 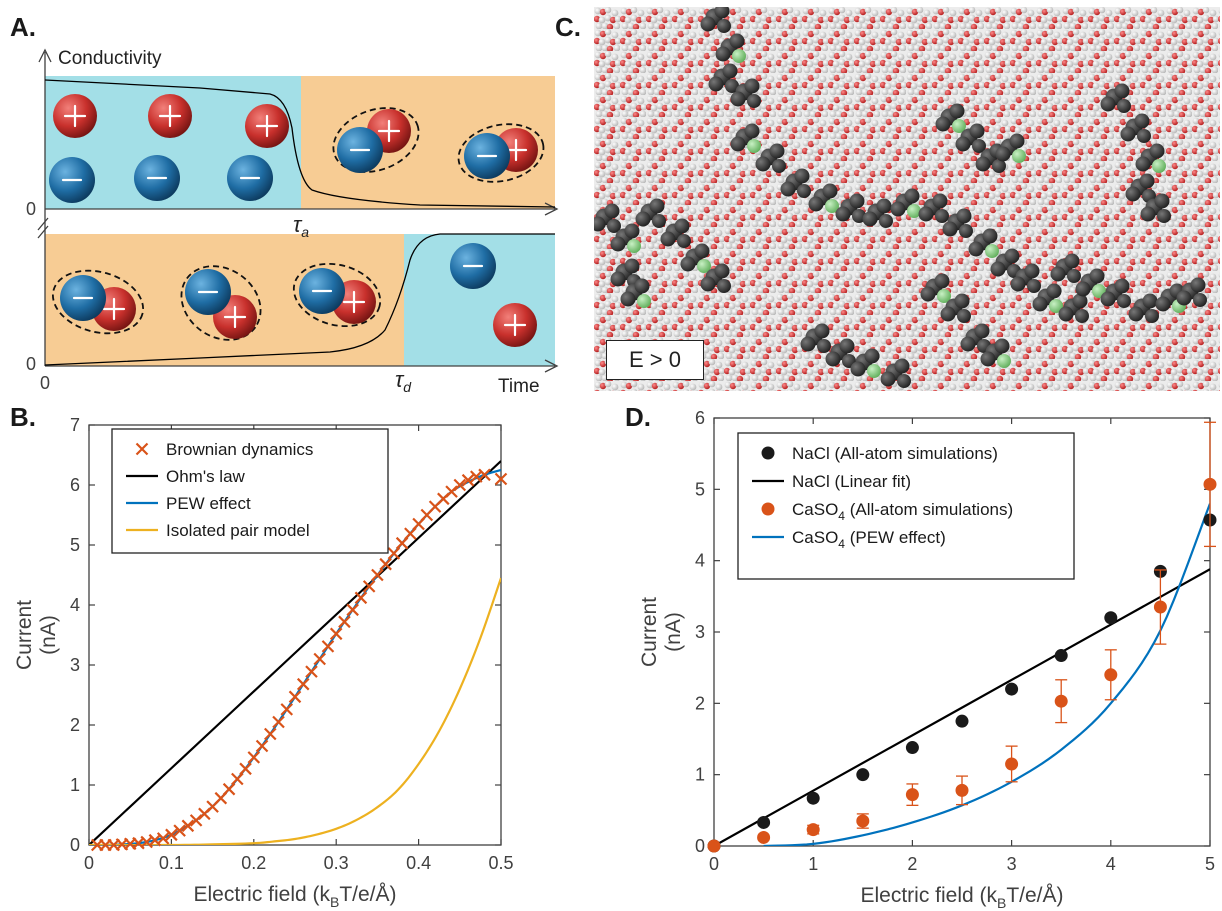 I want to click on y-axis-label: Current(nA), so click(x=36, y=635).